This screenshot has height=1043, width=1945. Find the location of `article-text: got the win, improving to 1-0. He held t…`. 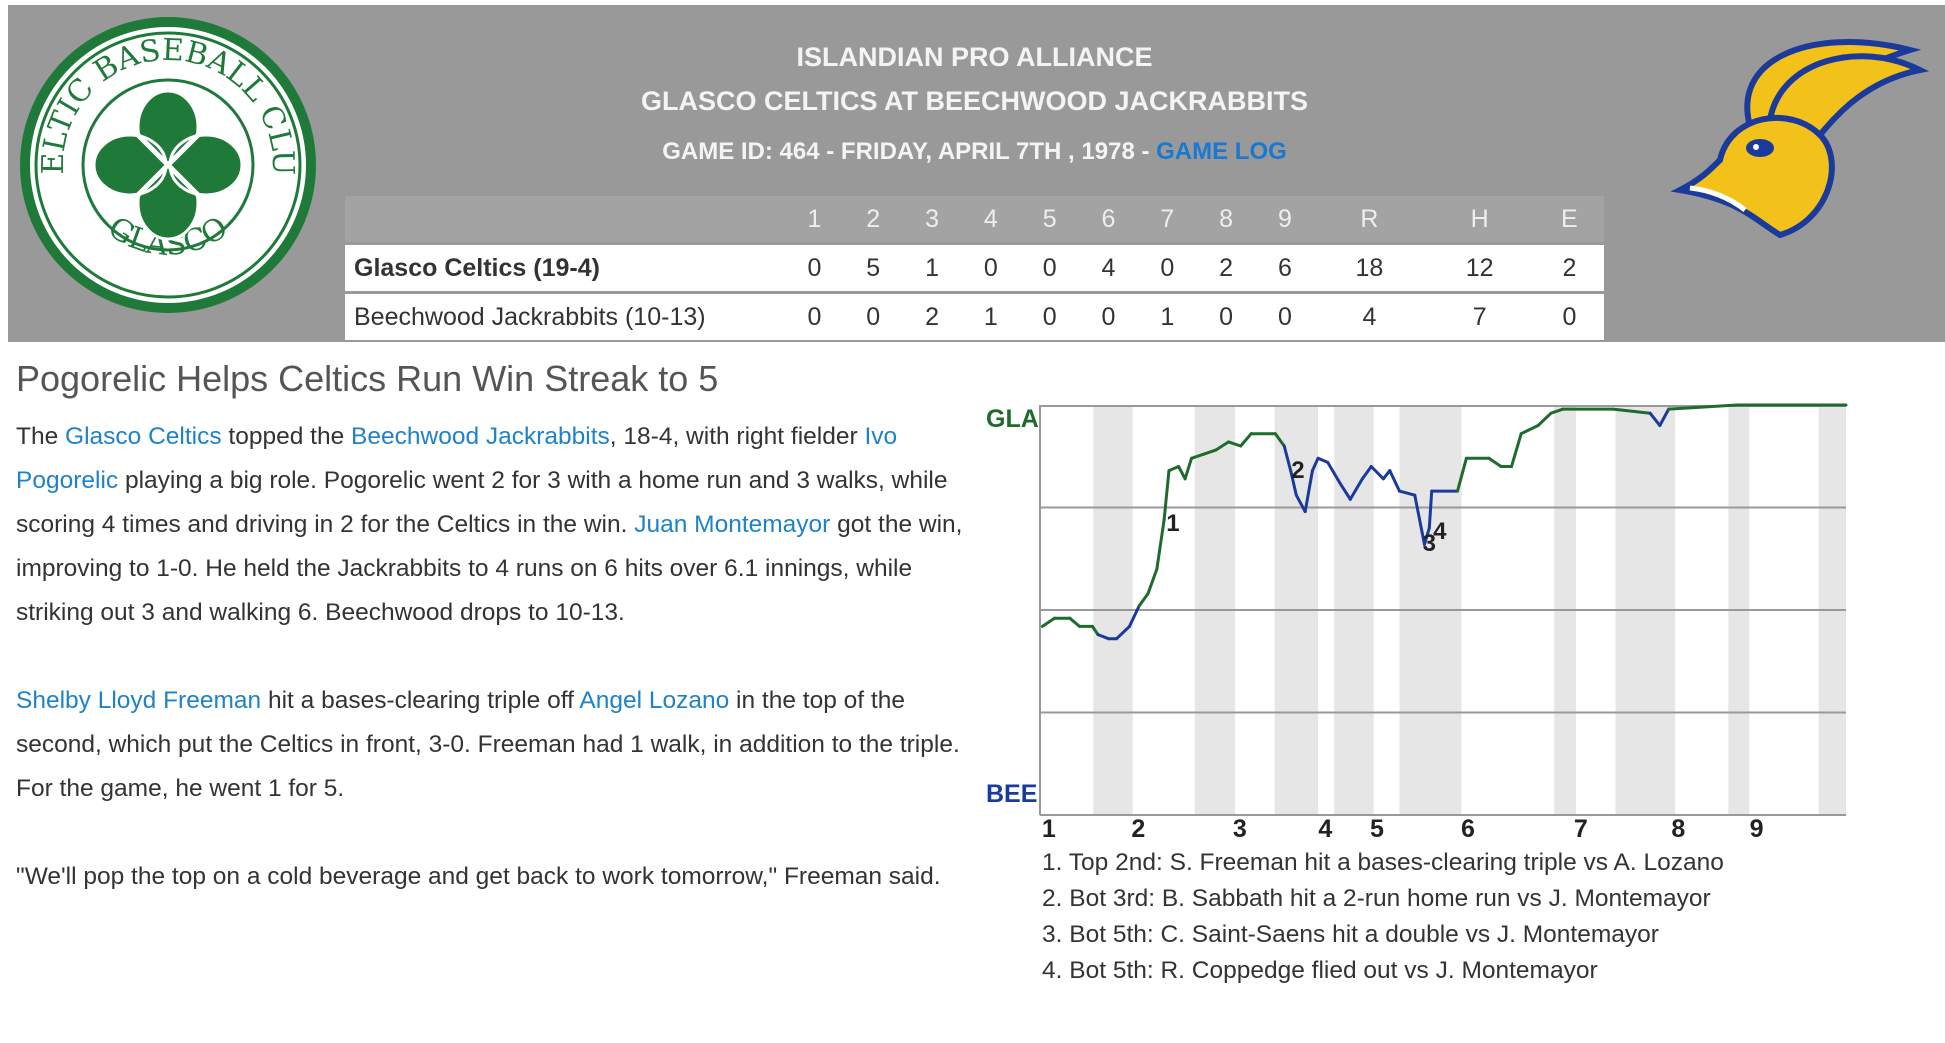

article-text: got the win, improving to 1-0. He held t… is located at coordinates (489, 568).